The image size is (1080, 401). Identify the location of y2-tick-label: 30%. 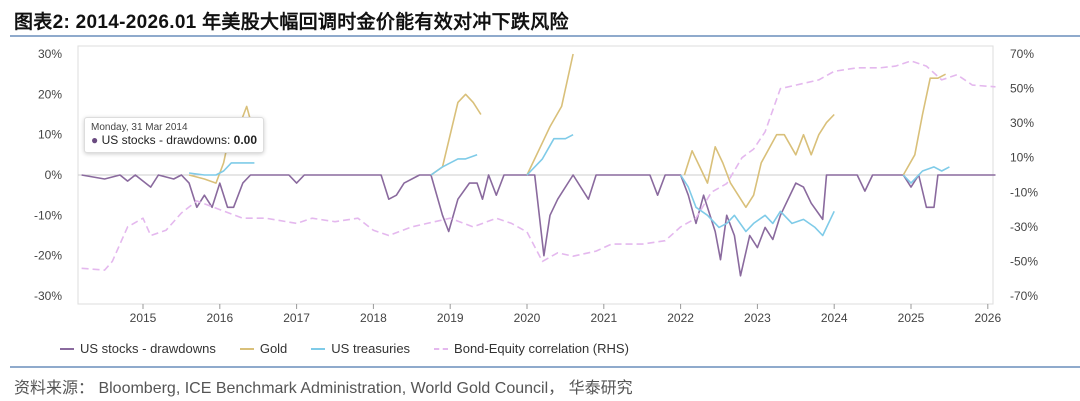
(1022, 123).